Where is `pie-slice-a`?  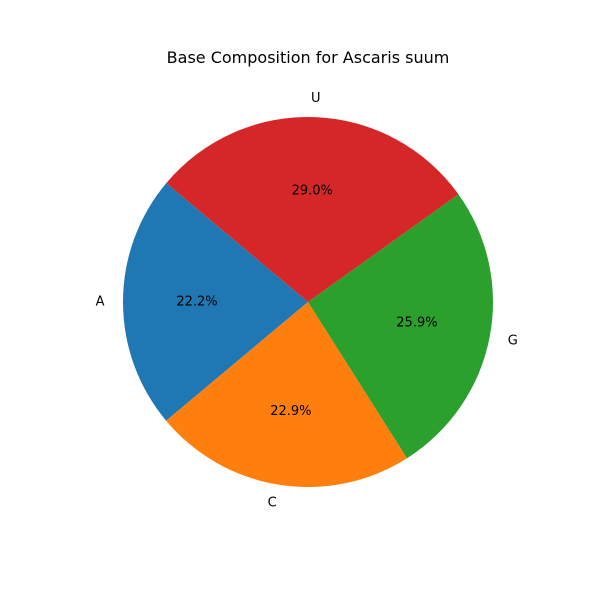
pie-slice-a is located at coordinates (215, 302).